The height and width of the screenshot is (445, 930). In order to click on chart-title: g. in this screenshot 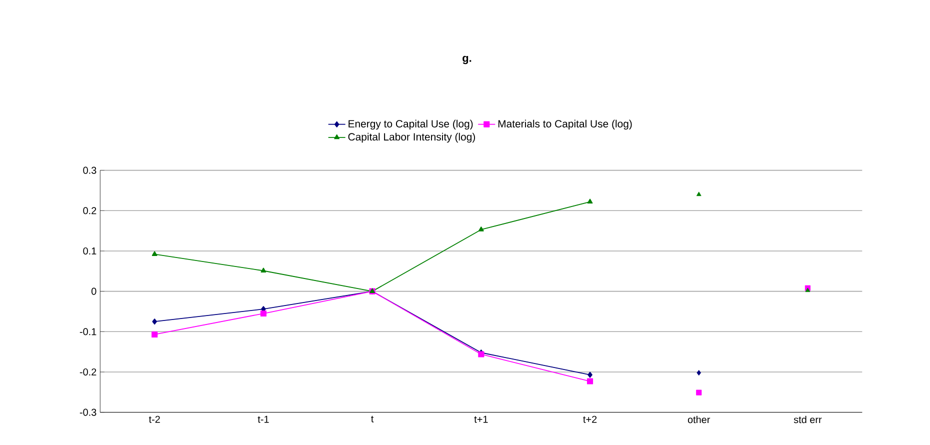, I will do `click(467, 60)`.